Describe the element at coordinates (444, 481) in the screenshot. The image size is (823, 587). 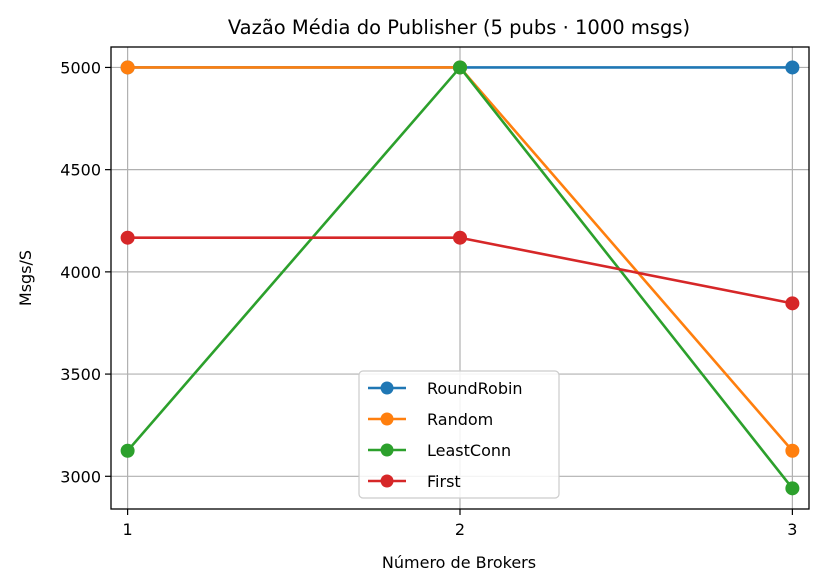
I see `legend-label-first: First` at that location.